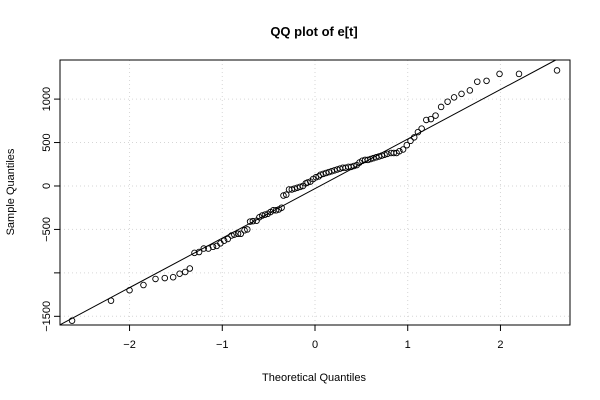  I want to click on chart-title: QQ plot of e[t], so click(313, 31).